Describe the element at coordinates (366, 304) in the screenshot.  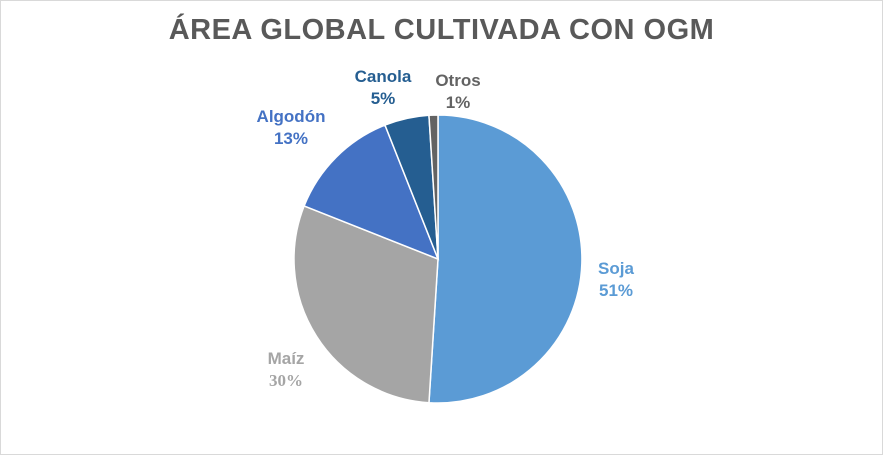
I see `pie-slice-maiz` at that location.